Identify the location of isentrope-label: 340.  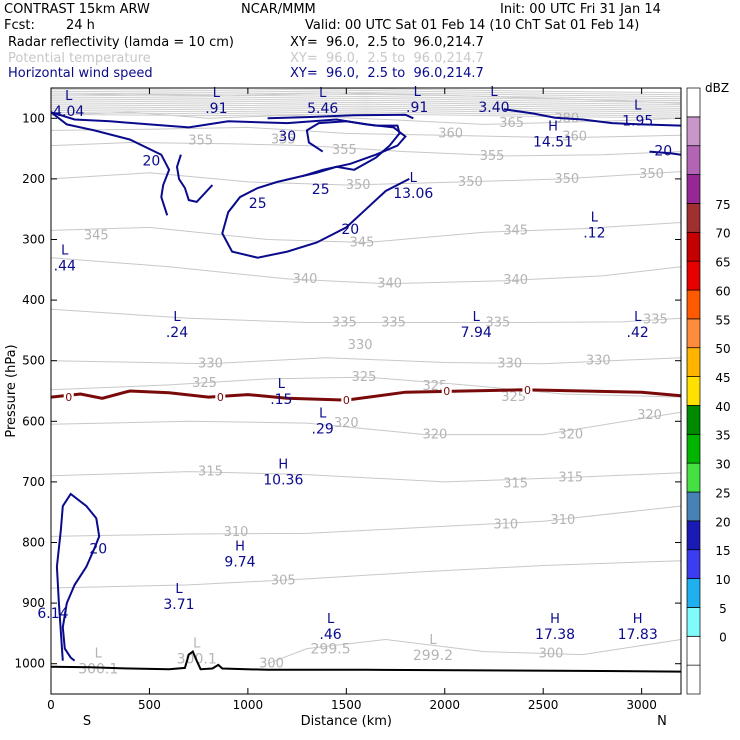
(389, 284).